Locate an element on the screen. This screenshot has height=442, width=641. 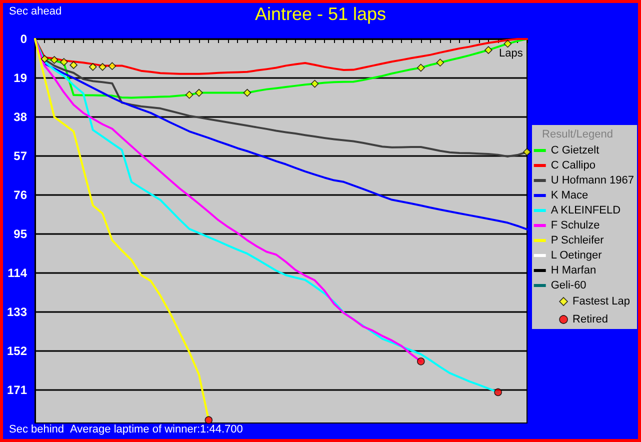
legend-label: A KLEINFELD is located at coordinates (585, 210).